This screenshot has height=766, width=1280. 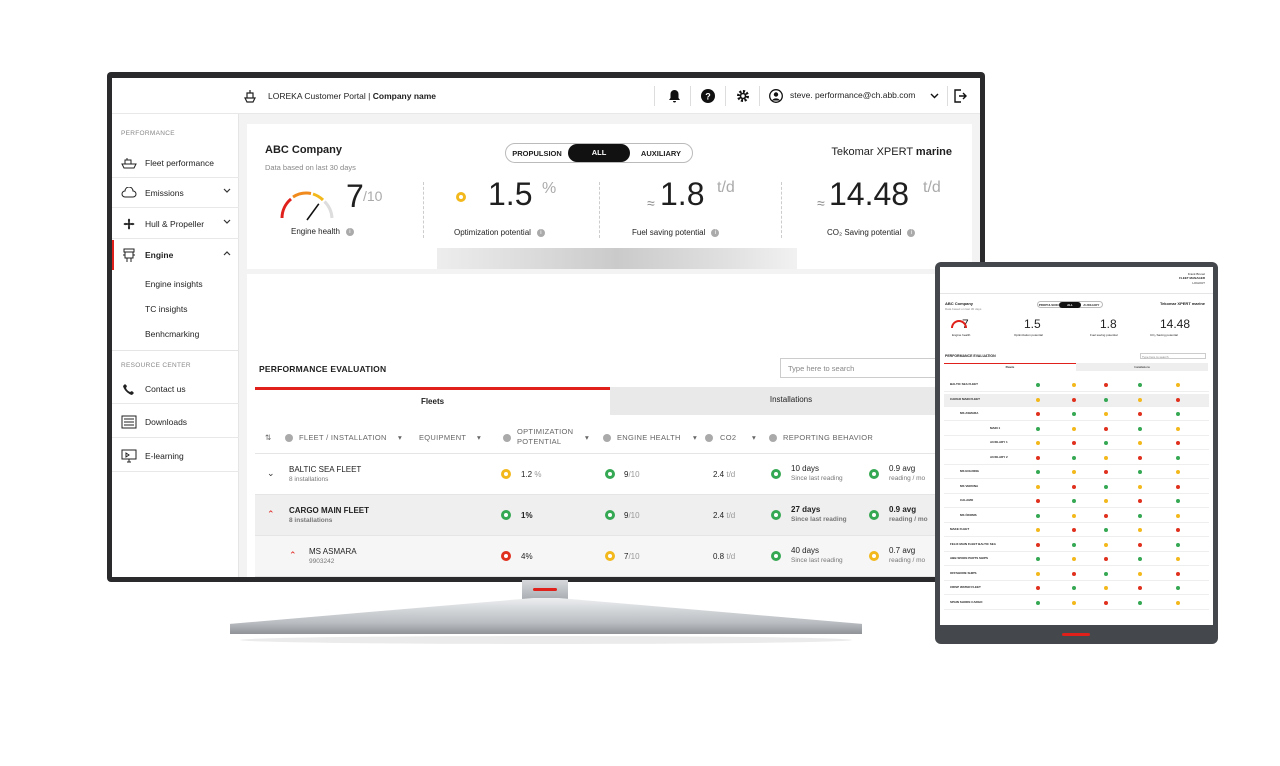 What do you see at coordinates (546, 616) in the screenshot?
I see `monitor-stand` at bounding box center [546, 616].